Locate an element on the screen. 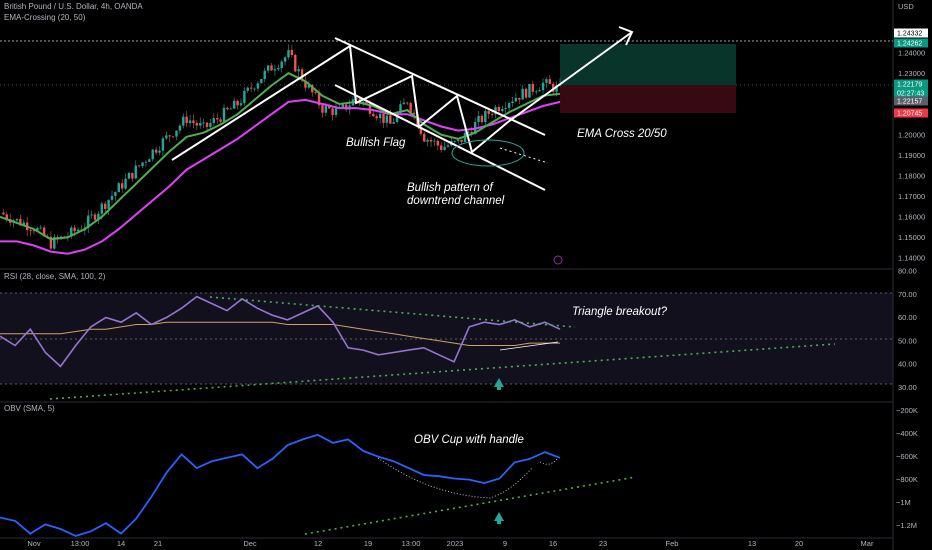 This screenshot has height=550, width=932. obv-trendline is located at coordinates (470, 505).